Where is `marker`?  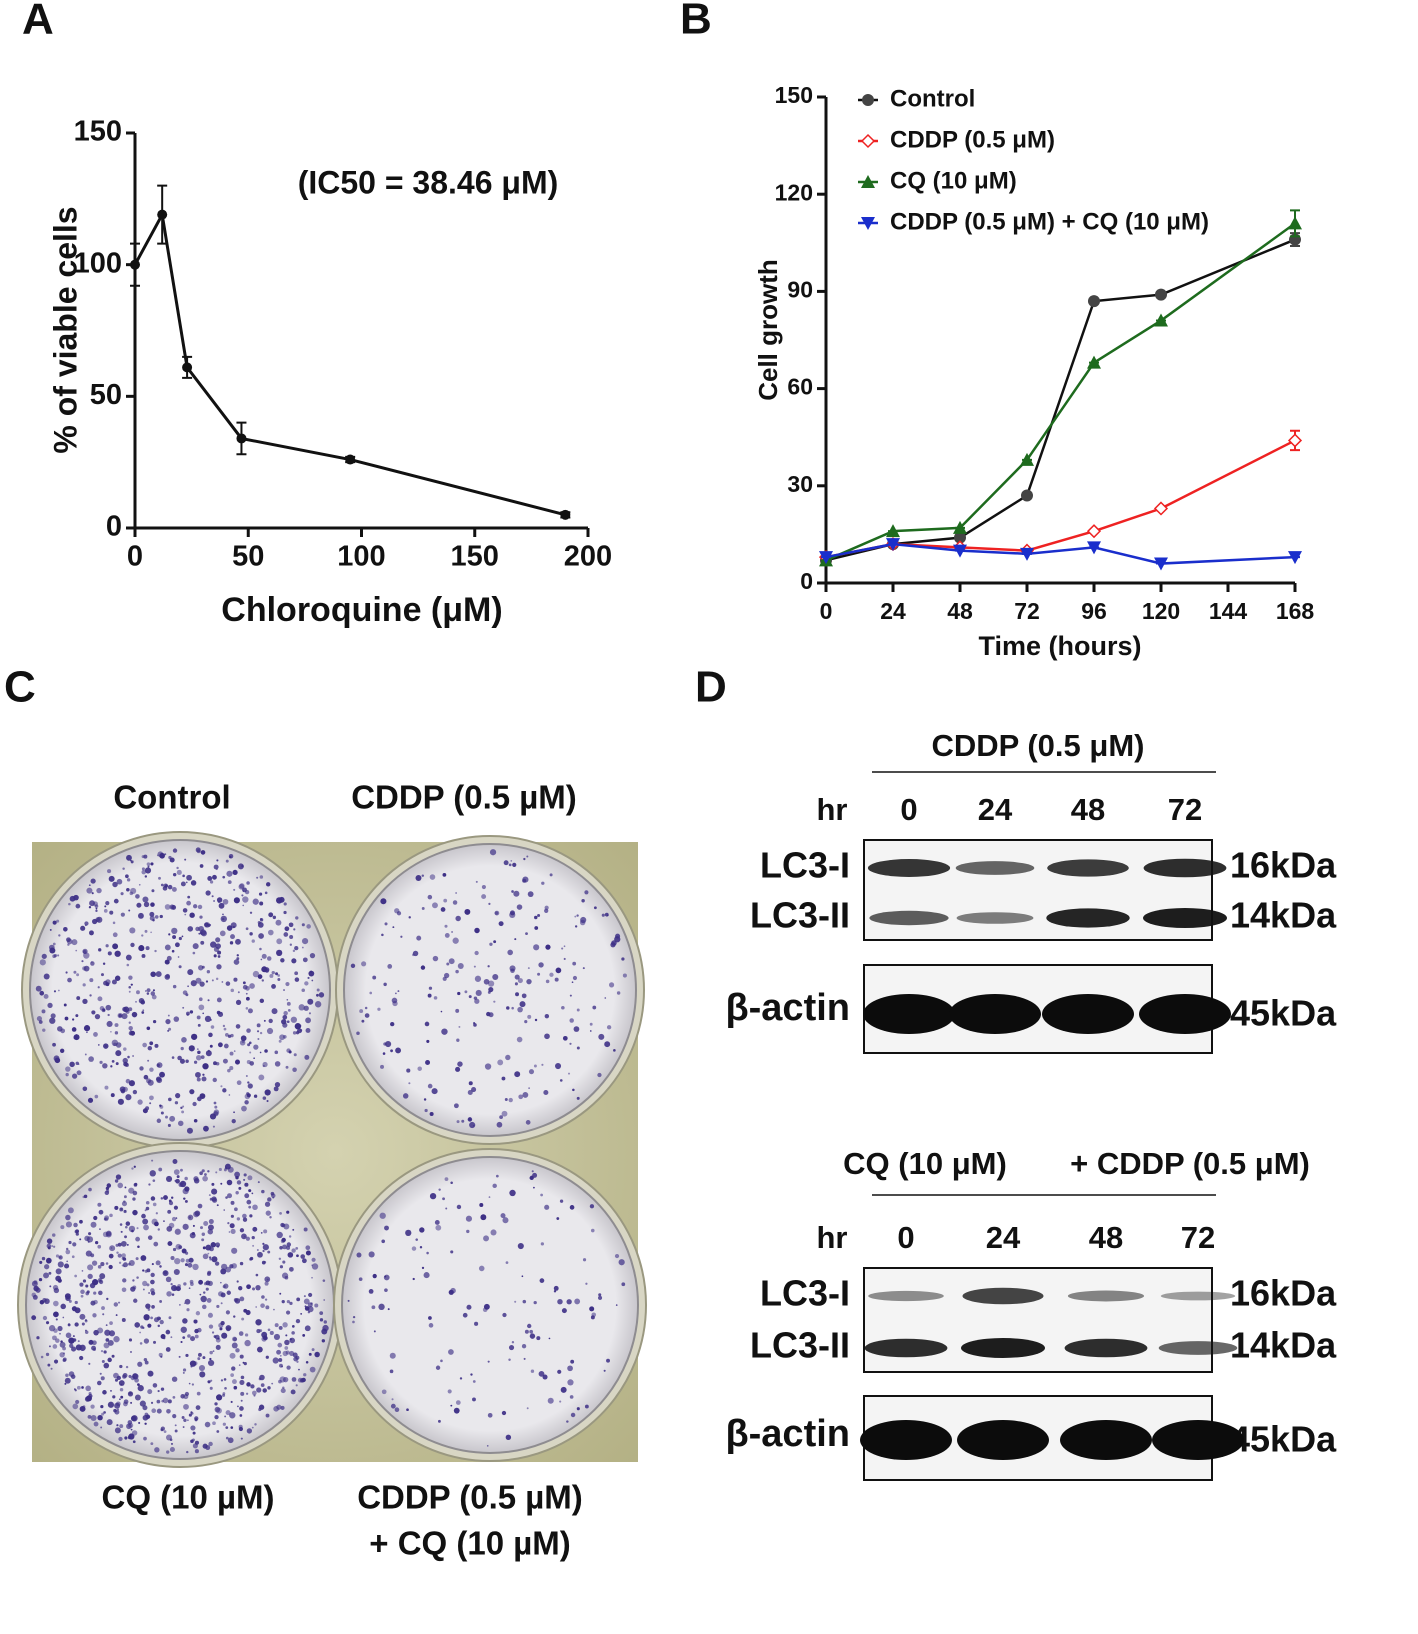 marker is located at coordinates (1161, 294).